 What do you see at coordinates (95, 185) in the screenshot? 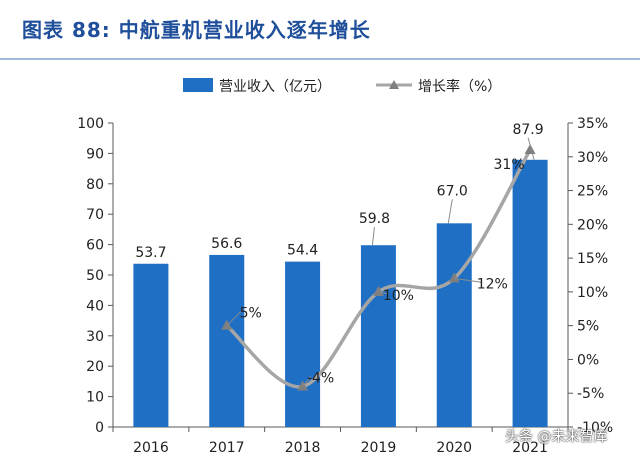
I see `y-left-tick-label: 80` at bounding box center [95, 185].